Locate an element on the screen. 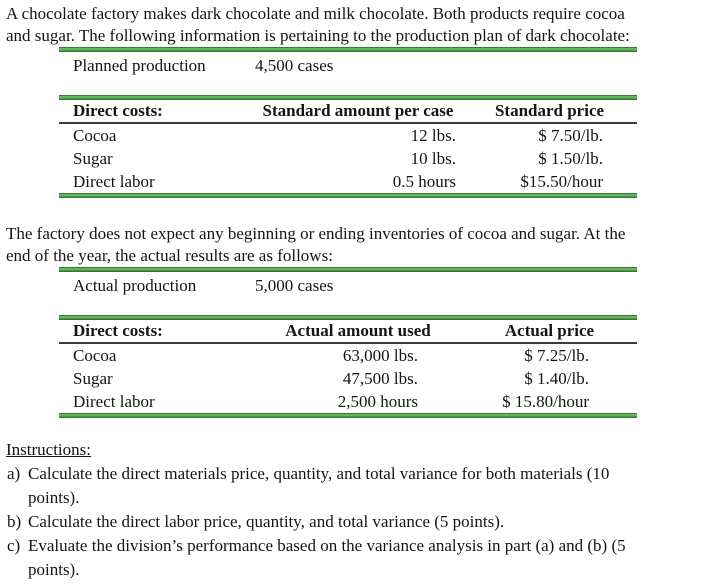  planned-production-value: 4,500 cases is located at coordinates (294, 65).